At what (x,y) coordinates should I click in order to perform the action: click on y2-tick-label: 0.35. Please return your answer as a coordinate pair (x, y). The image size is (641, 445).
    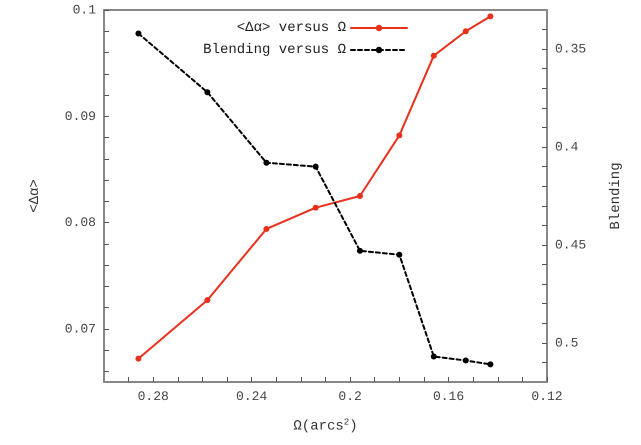
    Looking at the image, I should click on (570, 49).